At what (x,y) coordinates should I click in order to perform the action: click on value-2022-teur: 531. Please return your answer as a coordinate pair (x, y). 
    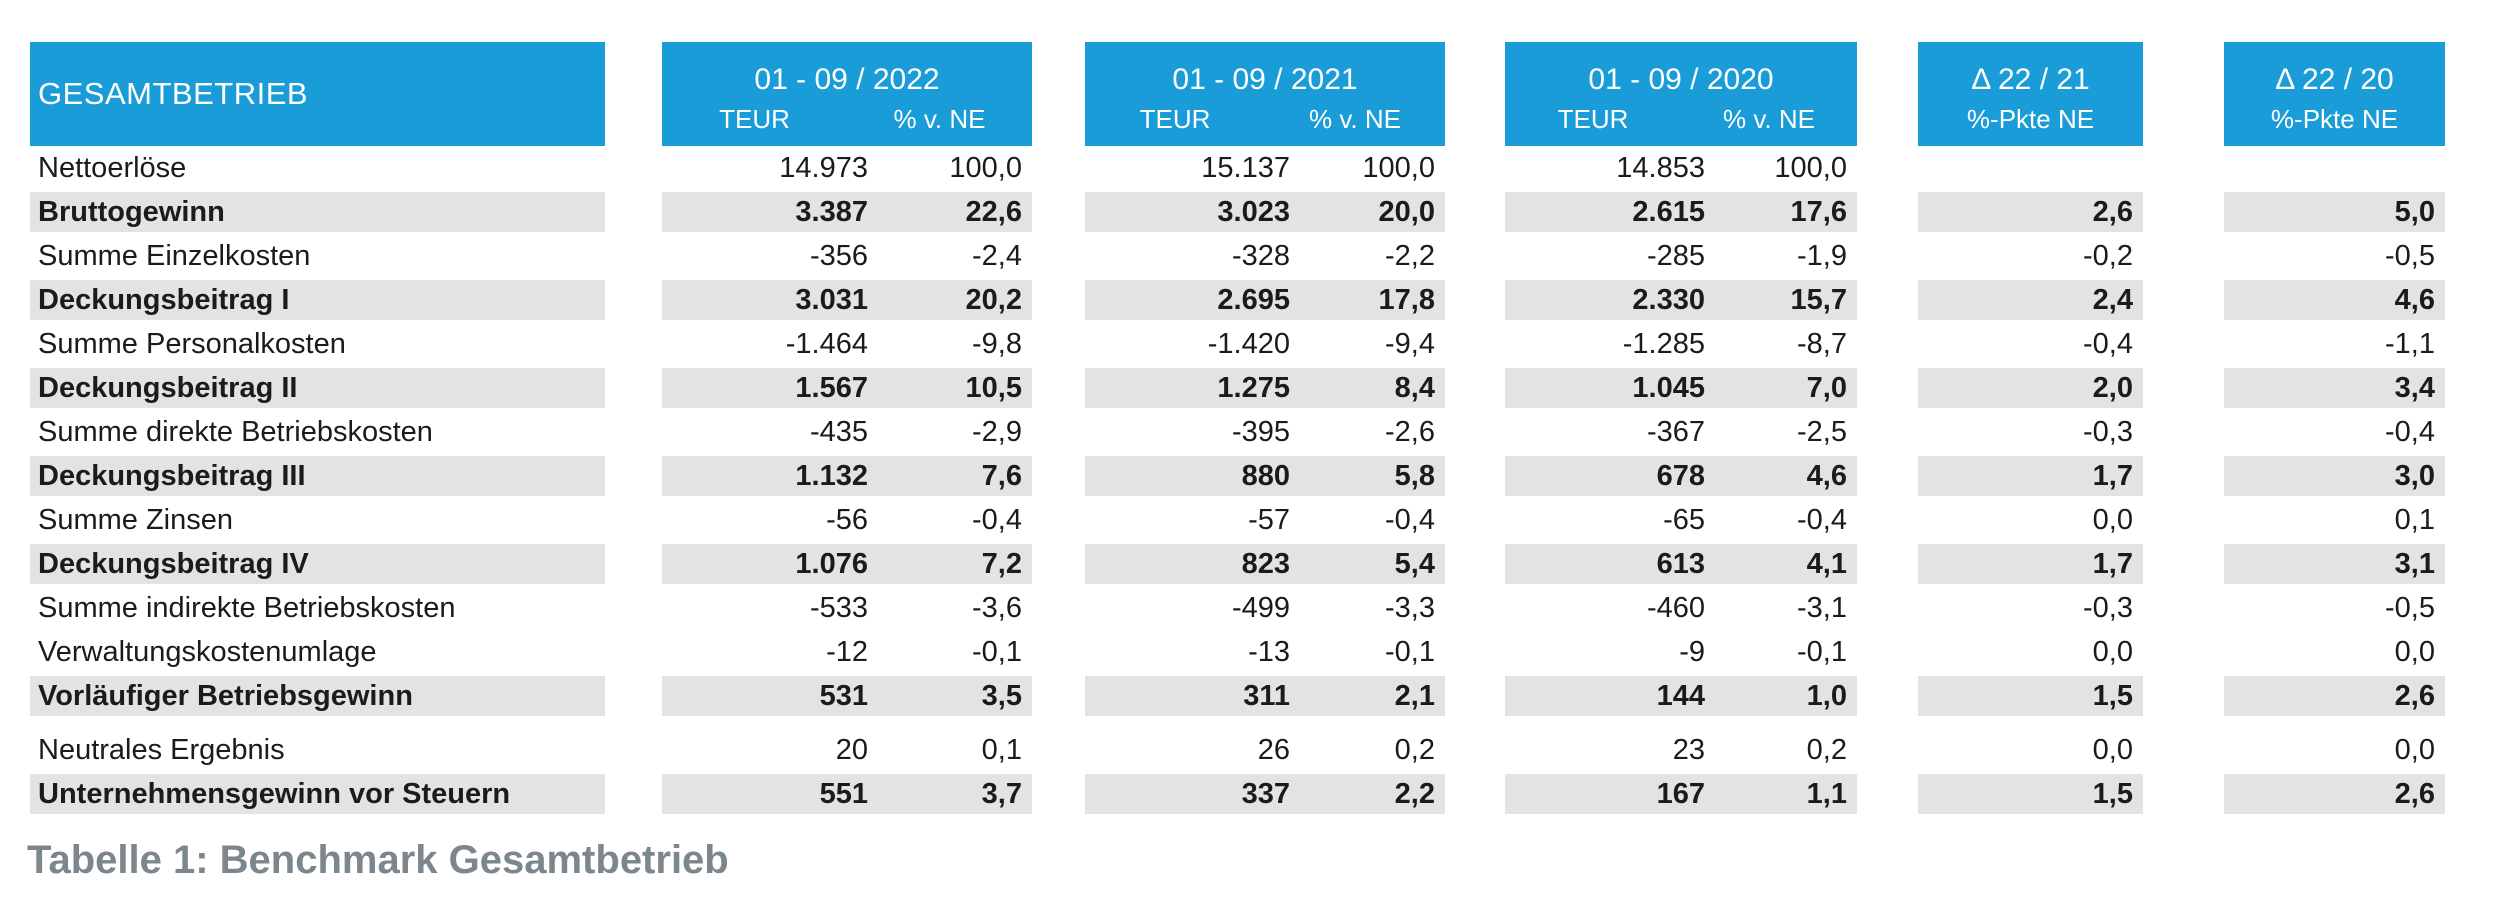
    Looking at the image, I should click on (765, 696).